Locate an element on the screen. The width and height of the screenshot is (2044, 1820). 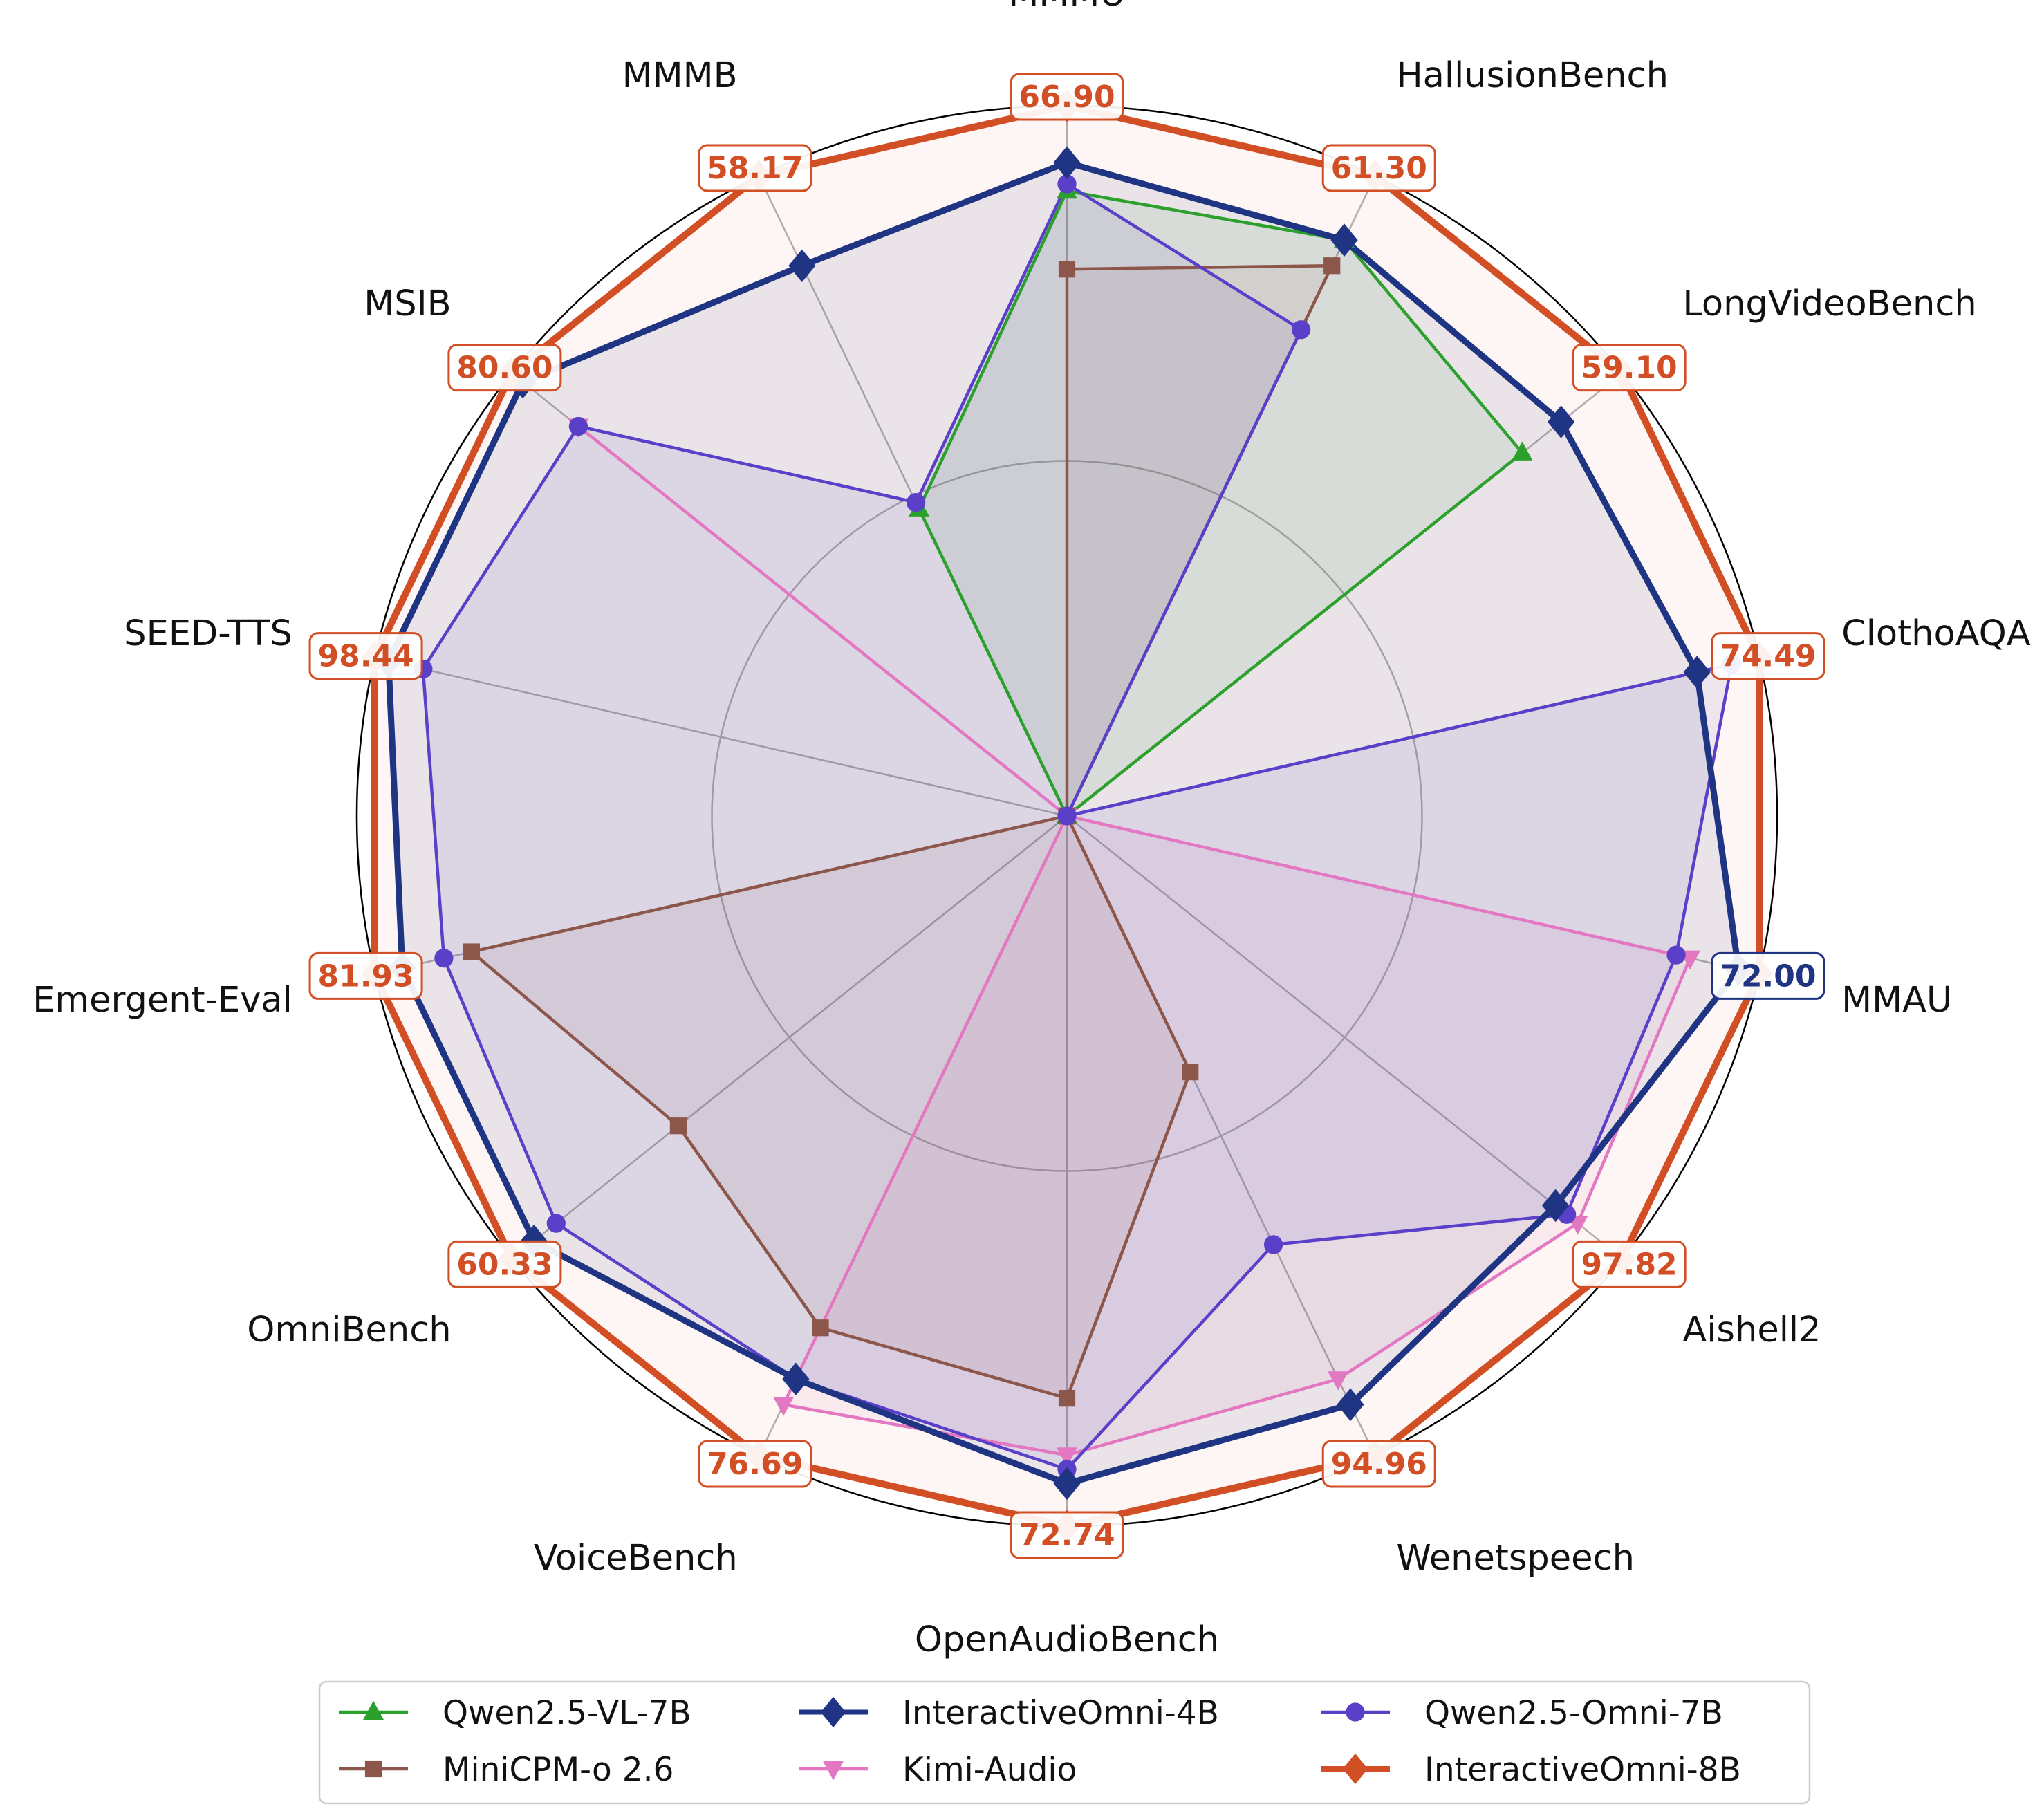
data-point-qwen2-5-omni-7b-mmmb is located at coordinates (916, 502).